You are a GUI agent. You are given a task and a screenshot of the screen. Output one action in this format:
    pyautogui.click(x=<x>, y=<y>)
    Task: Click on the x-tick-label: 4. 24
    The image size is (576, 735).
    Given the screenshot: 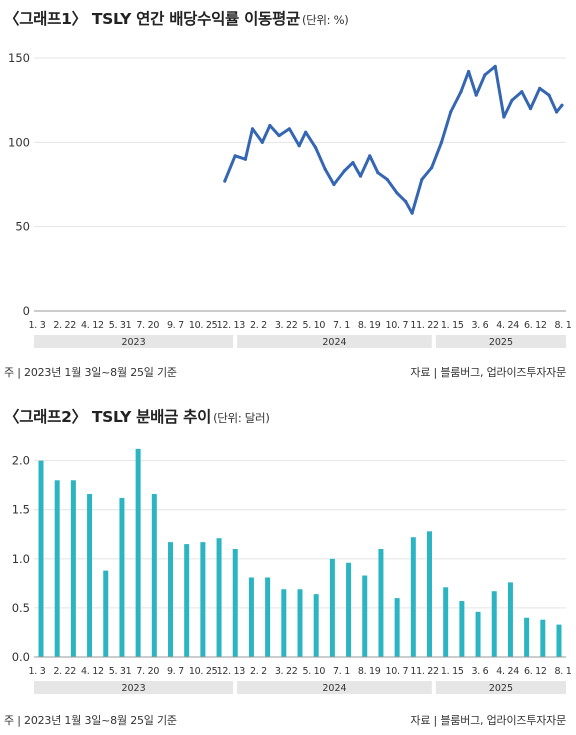 What is the action you would take?
    pyautogui.click(x=507, y=671)
    